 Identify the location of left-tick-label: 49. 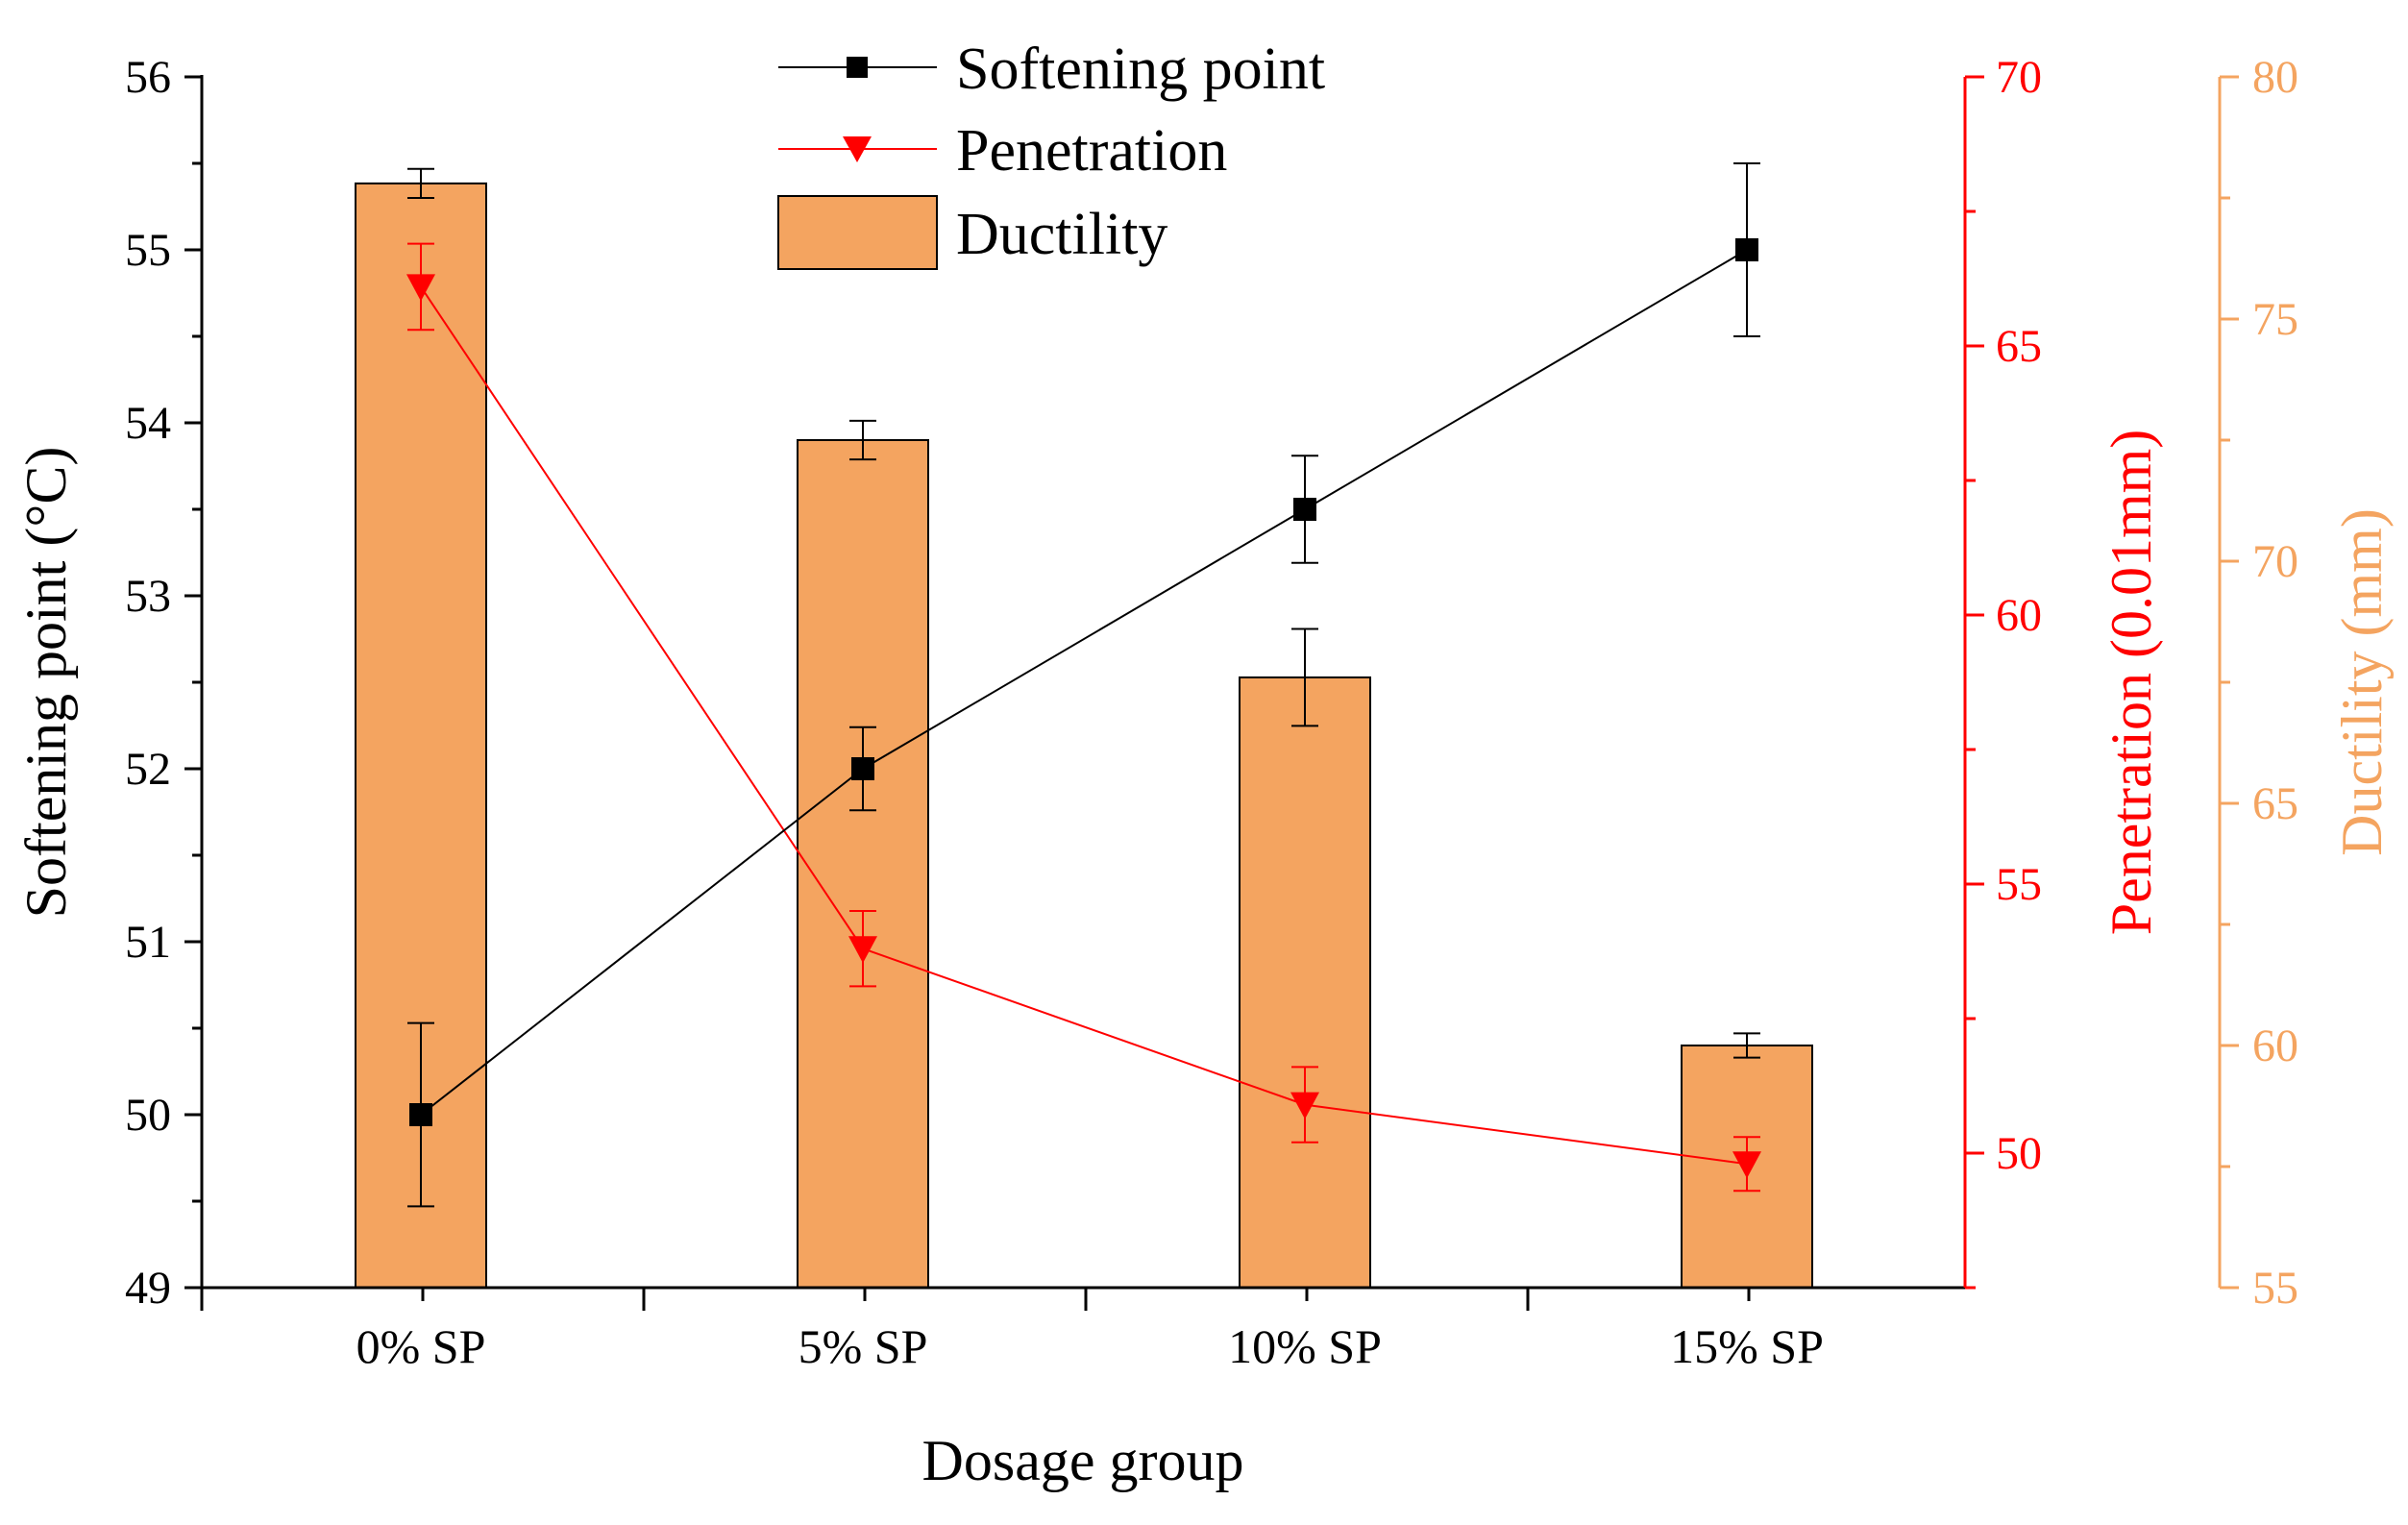
(148, 1288).